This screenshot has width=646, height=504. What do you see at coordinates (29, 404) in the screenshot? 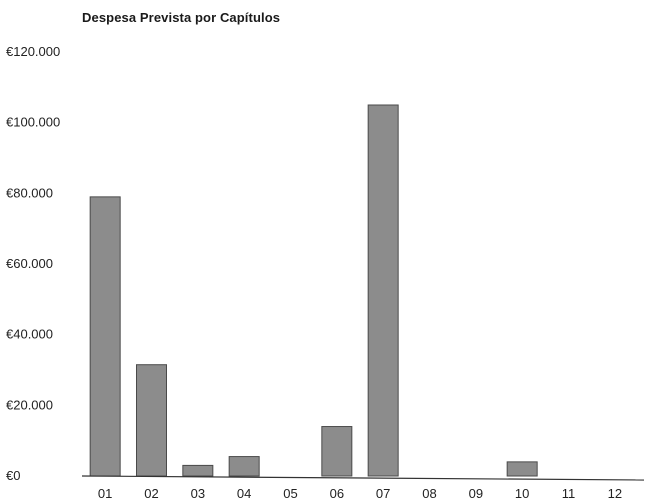
I see `y-tick-label: €20.000` at bounding box center [29, 404].